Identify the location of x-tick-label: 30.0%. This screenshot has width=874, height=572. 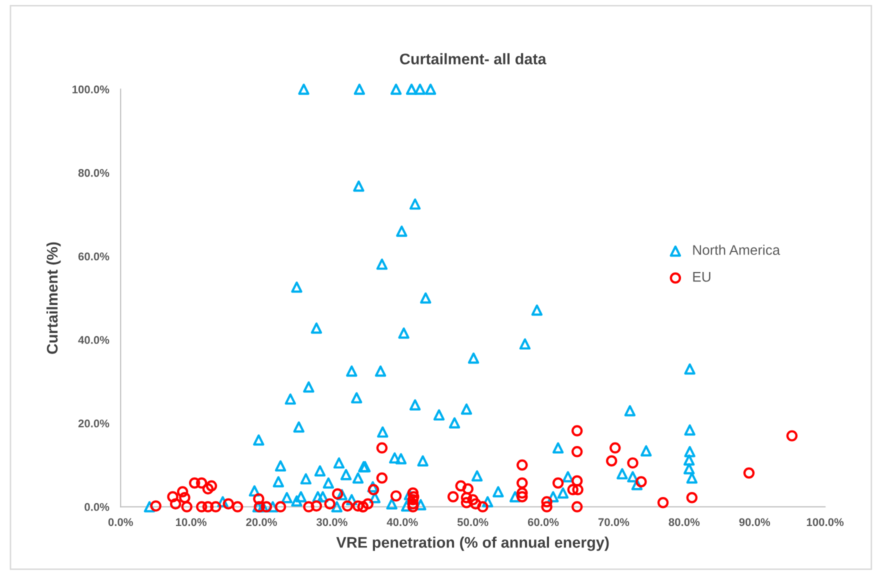
(332, 522).